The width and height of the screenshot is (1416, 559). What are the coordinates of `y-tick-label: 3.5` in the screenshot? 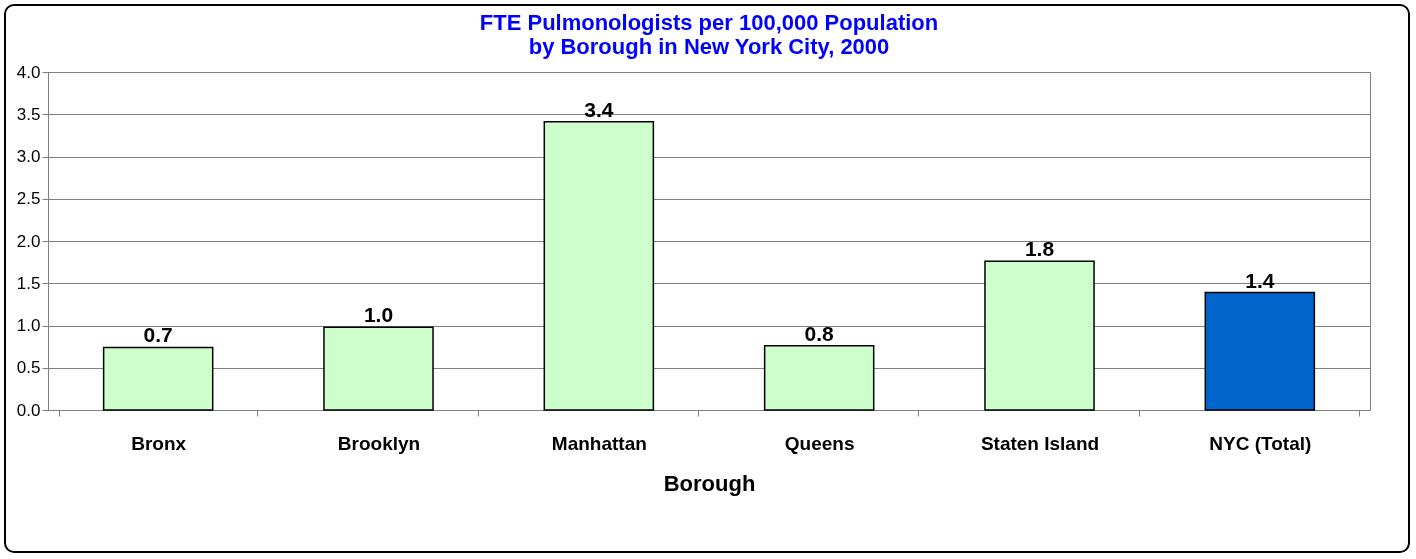 It's located at (28, 114).